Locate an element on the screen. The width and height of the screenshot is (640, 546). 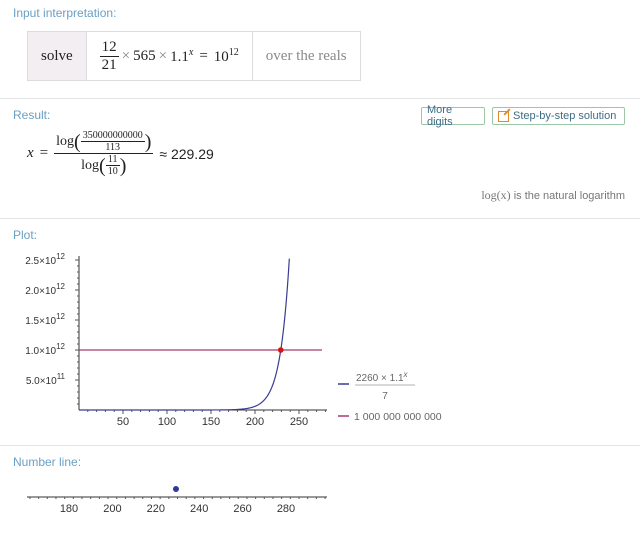
number-line-tick-label: 220 is located at coordinates (156, 509).